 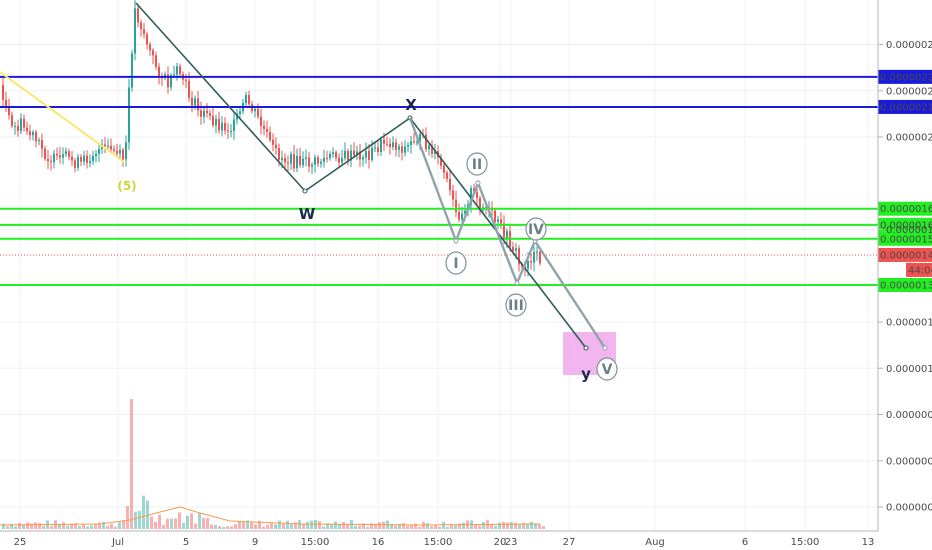 I want to click on x-tick-label: 13, so click(x=868, y=542).